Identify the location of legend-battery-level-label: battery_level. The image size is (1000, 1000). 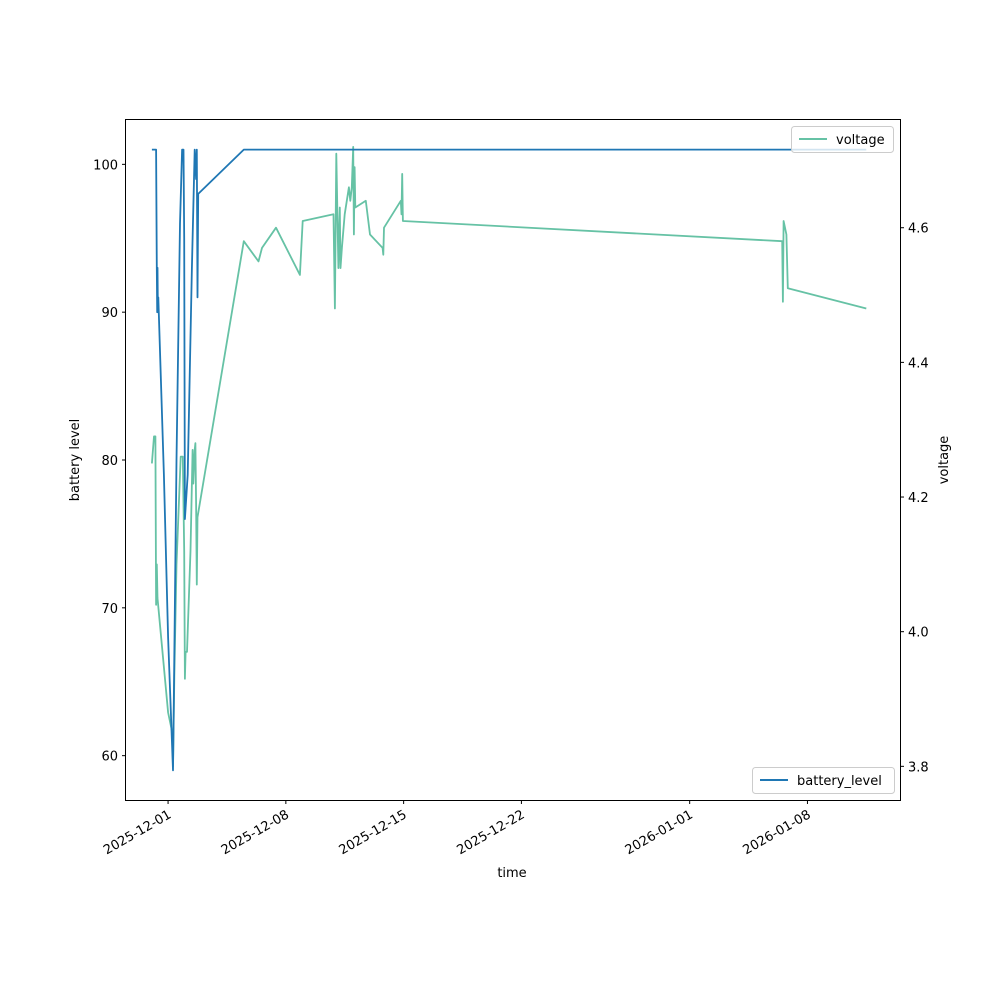
(839, 781).